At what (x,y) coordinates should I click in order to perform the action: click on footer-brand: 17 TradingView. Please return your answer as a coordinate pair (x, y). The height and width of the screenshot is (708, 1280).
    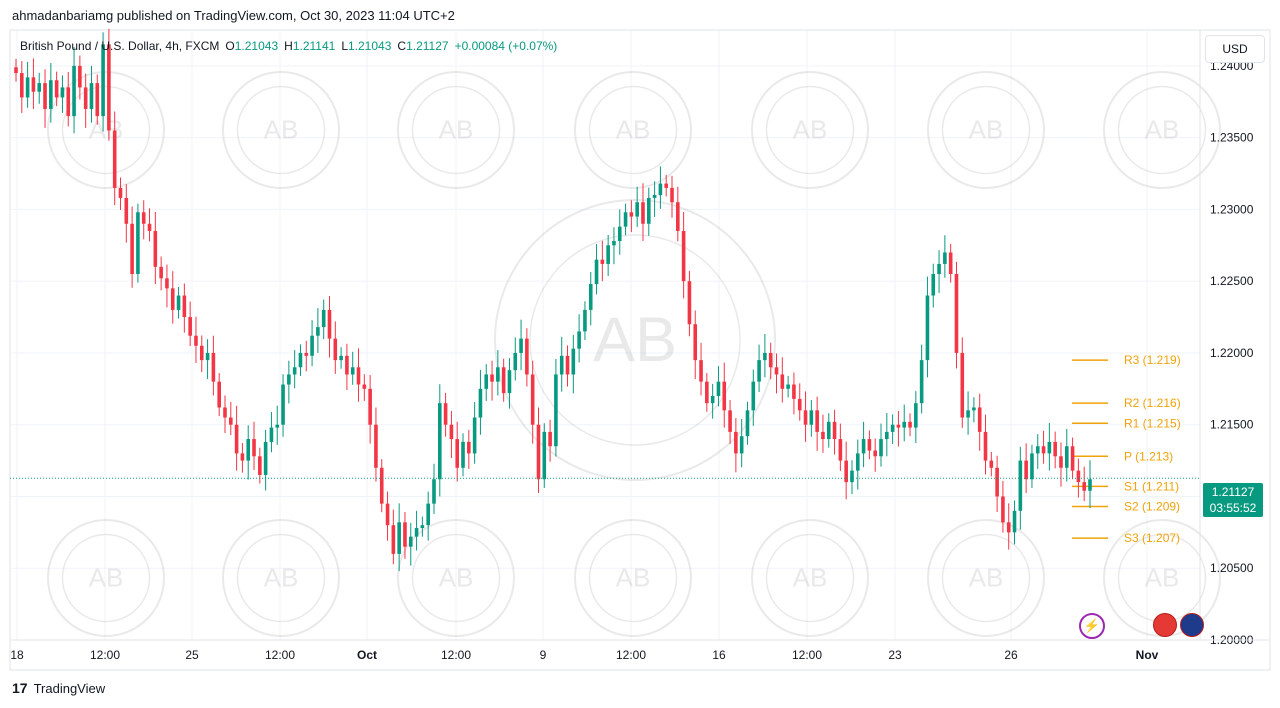
    Looking at the image, I should click on (58, 688).